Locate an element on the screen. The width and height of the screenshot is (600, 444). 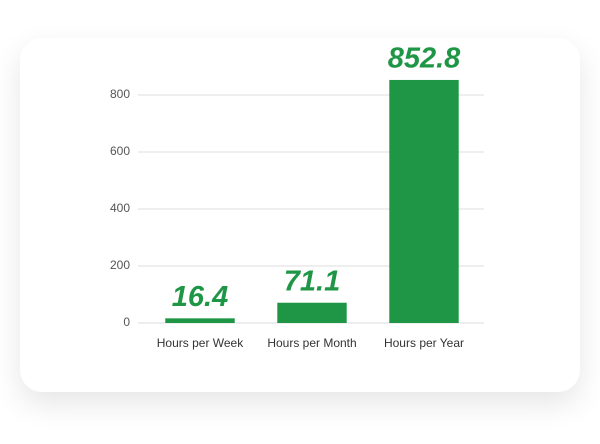
x-tick-label: Hours per Month is located at coordinates (311, 343).